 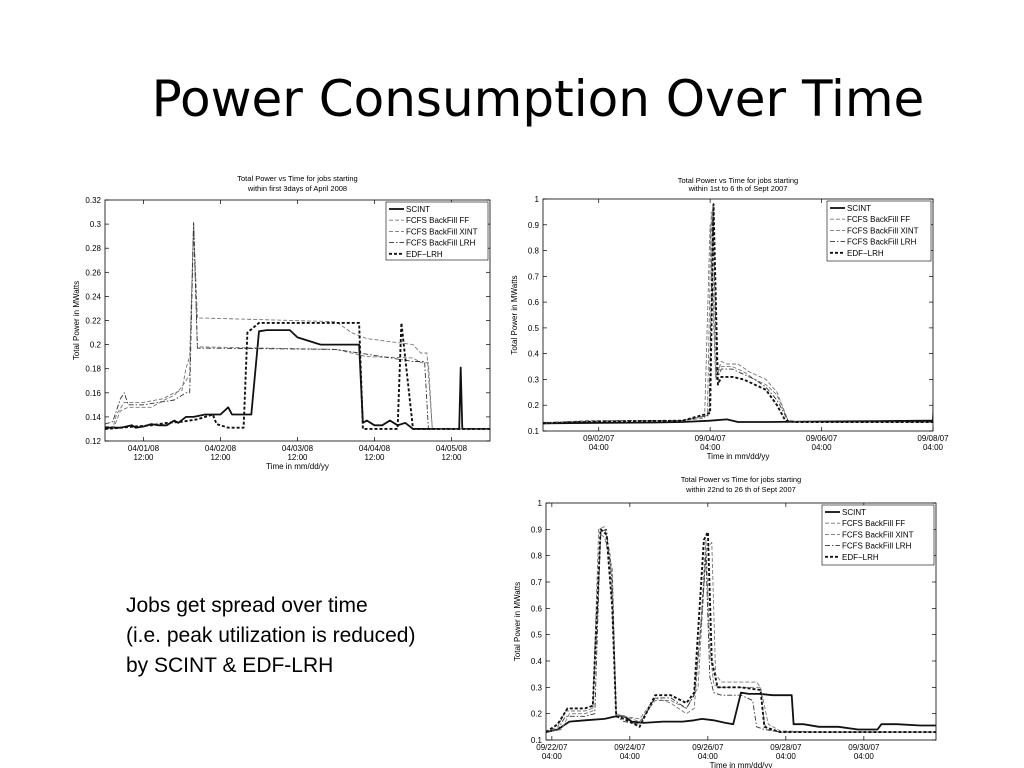 What do you see at coordinates (708, 747) in the screenshot?
I see `x-tick-label: 09/26/07` at bounding box center [708, 747].